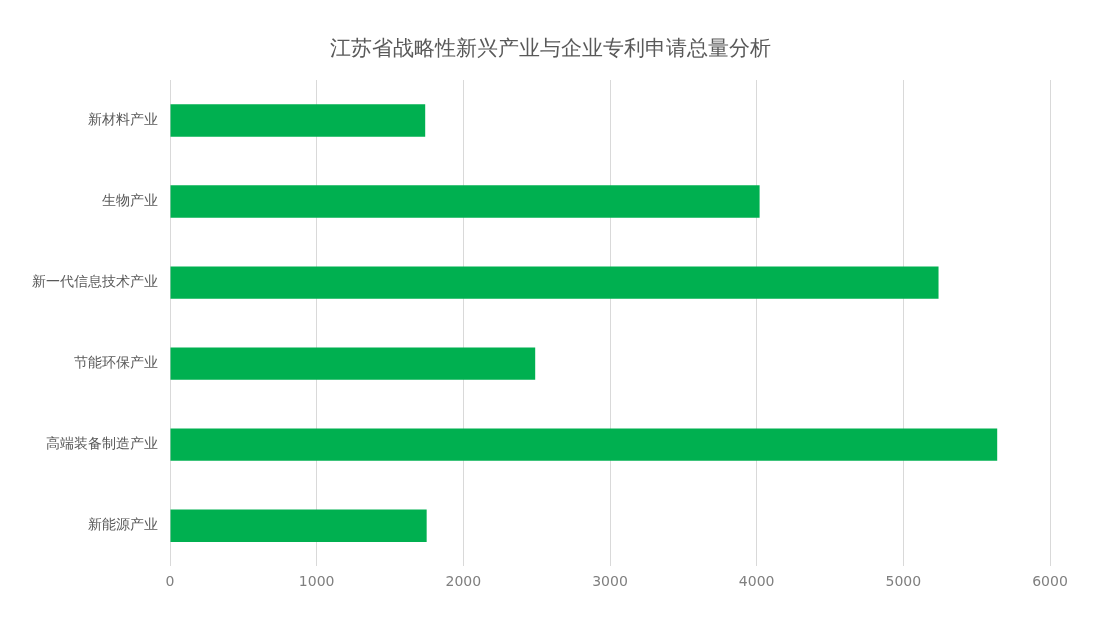  I want to click on x-tick-label: 2000, so click(463, 581).